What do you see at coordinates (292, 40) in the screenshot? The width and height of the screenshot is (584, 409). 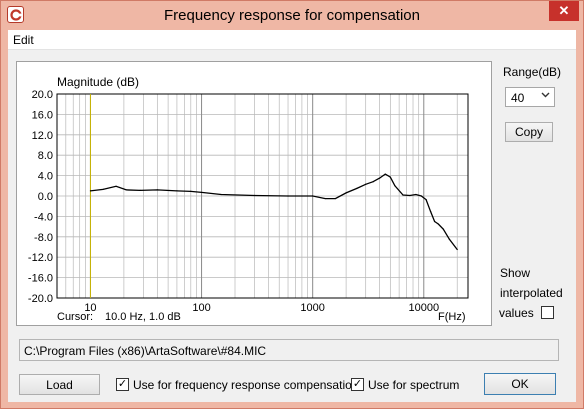 I see `menu-bar: Edit` at bounding box center [292, 40].